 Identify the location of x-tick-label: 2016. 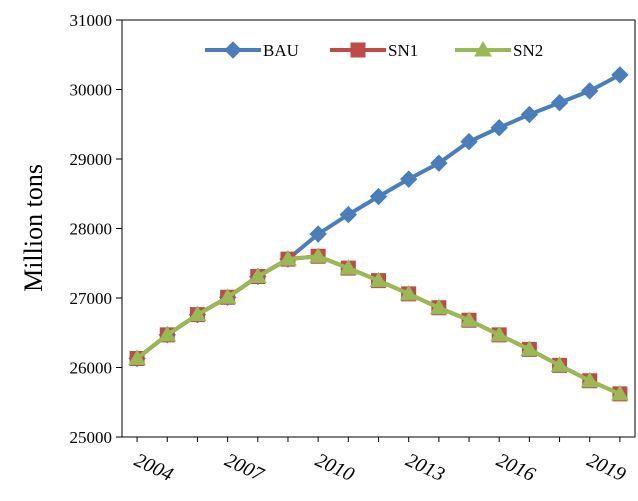
(516, 467).